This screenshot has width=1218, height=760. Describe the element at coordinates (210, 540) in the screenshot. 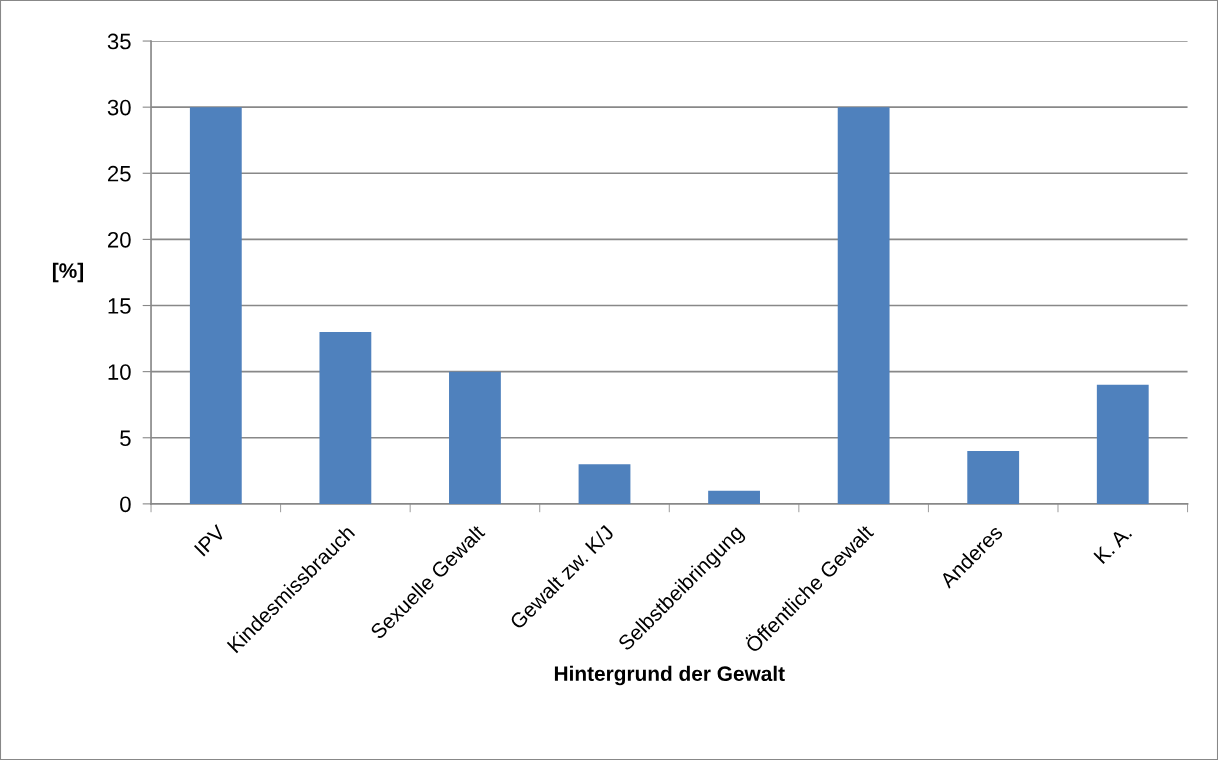

I see `x-tick-label: IPV` at that location.